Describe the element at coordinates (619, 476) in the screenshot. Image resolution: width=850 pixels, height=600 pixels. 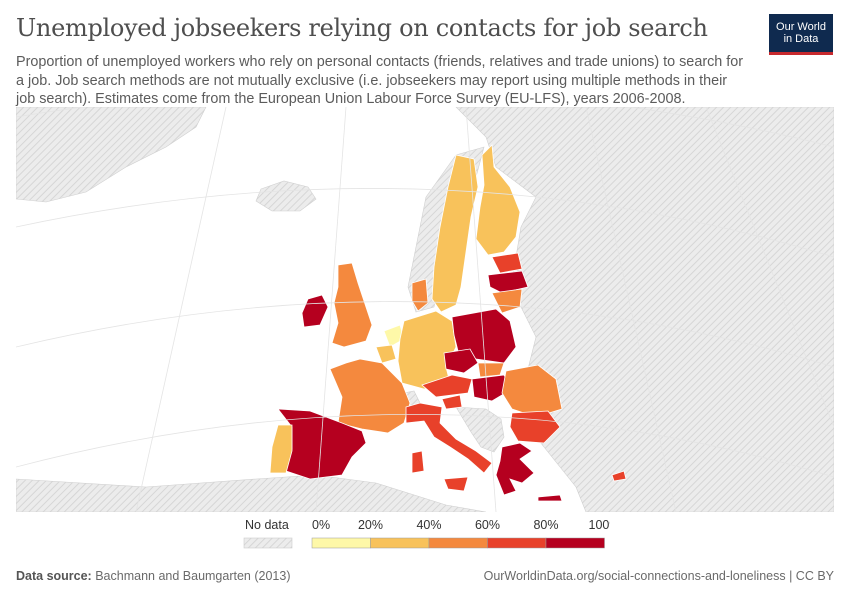
I see `country-cyprus` at that location.